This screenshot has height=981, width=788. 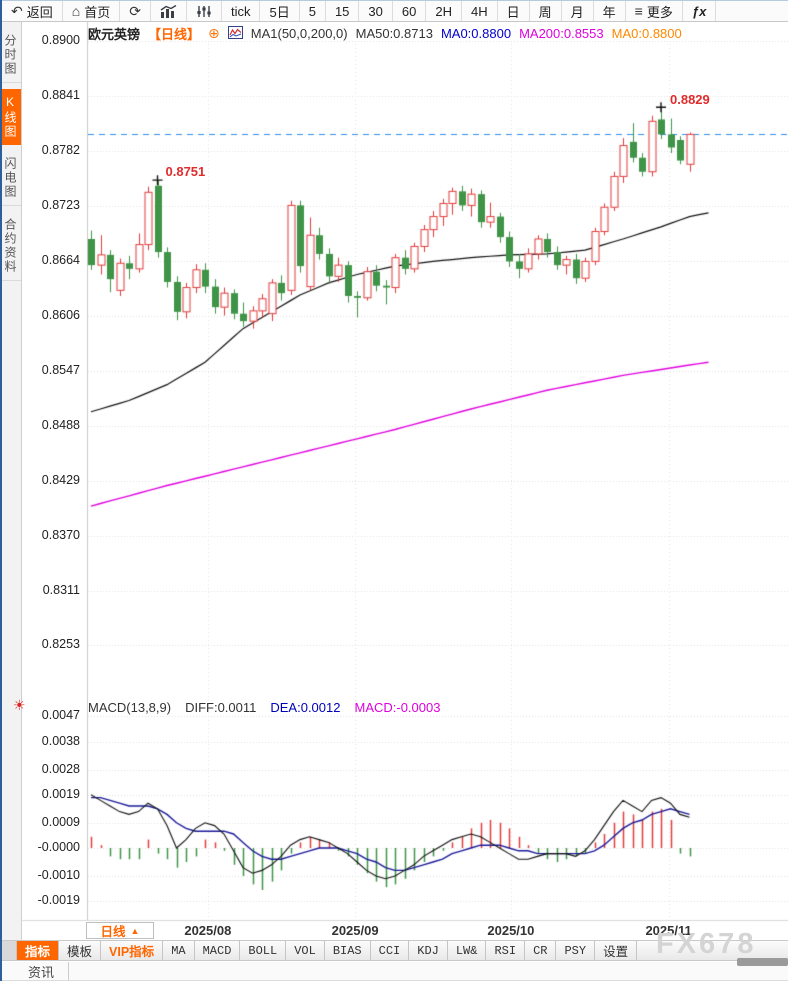 What do you see at coordinates (11, 178) in the screenshot?
I see `sidebar-item-lightning-chart: 闪电图` at bounding box center [11, 178].